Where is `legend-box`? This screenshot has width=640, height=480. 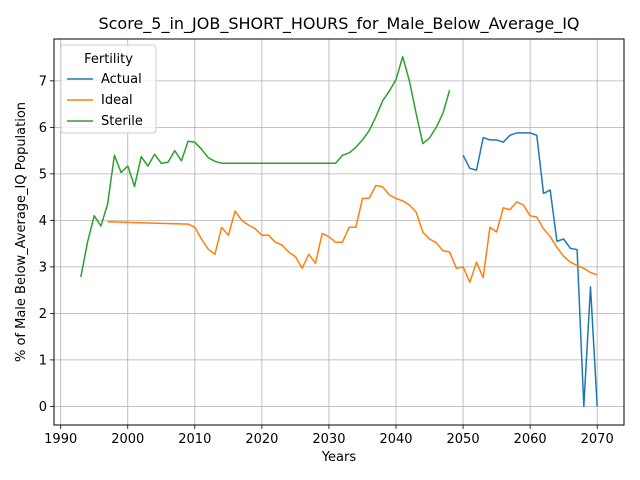 legend-box is located at coordinates (108, 89).